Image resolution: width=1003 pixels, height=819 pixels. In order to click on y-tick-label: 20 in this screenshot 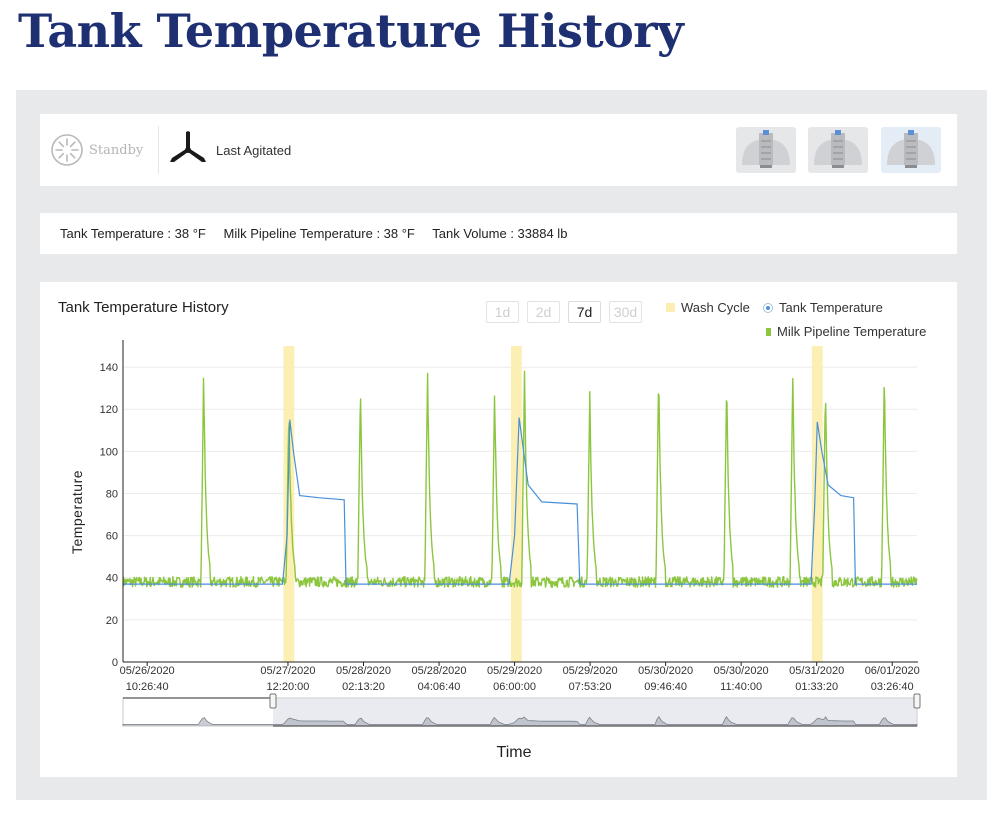, I will do `click(112, 621)`.